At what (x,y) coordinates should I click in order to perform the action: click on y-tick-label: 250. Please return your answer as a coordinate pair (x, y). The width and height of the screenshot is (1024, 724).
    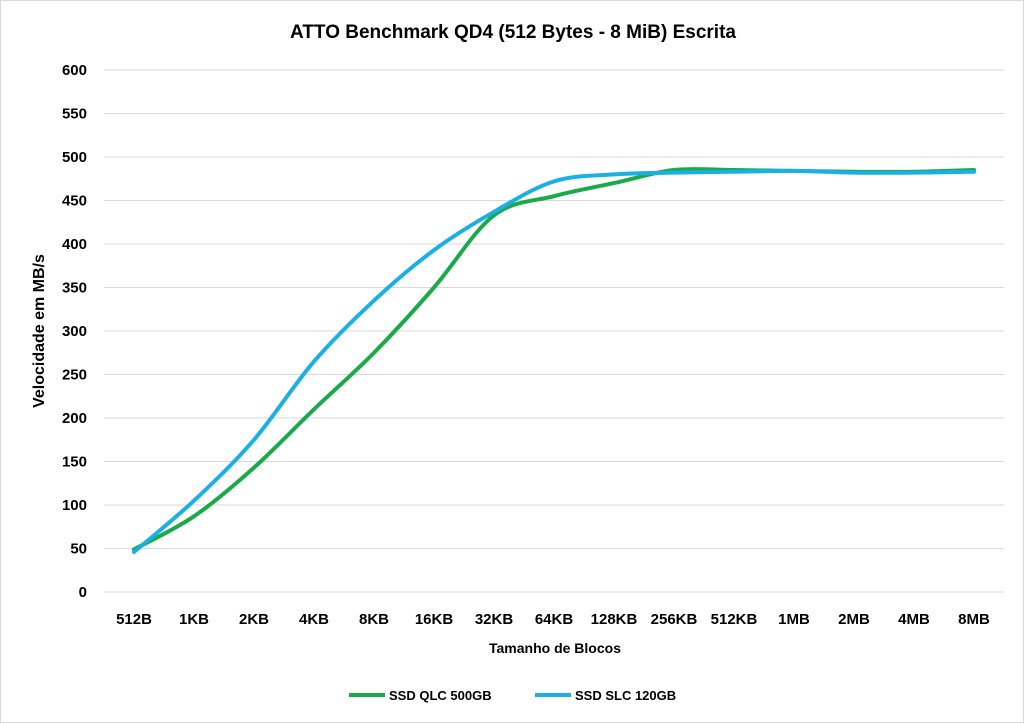
    Looking at the image, I should click on (74, 375).